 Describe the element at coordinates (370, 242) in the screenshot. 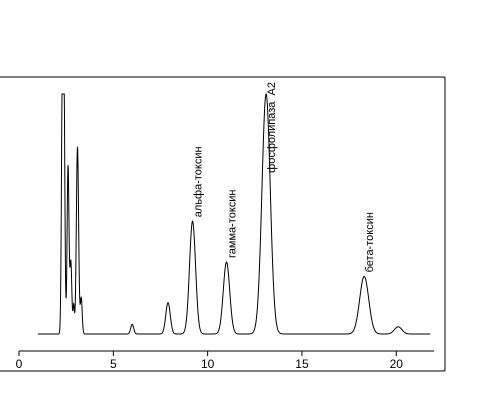

I see `peak-annotation: бета-токсин` at that location.